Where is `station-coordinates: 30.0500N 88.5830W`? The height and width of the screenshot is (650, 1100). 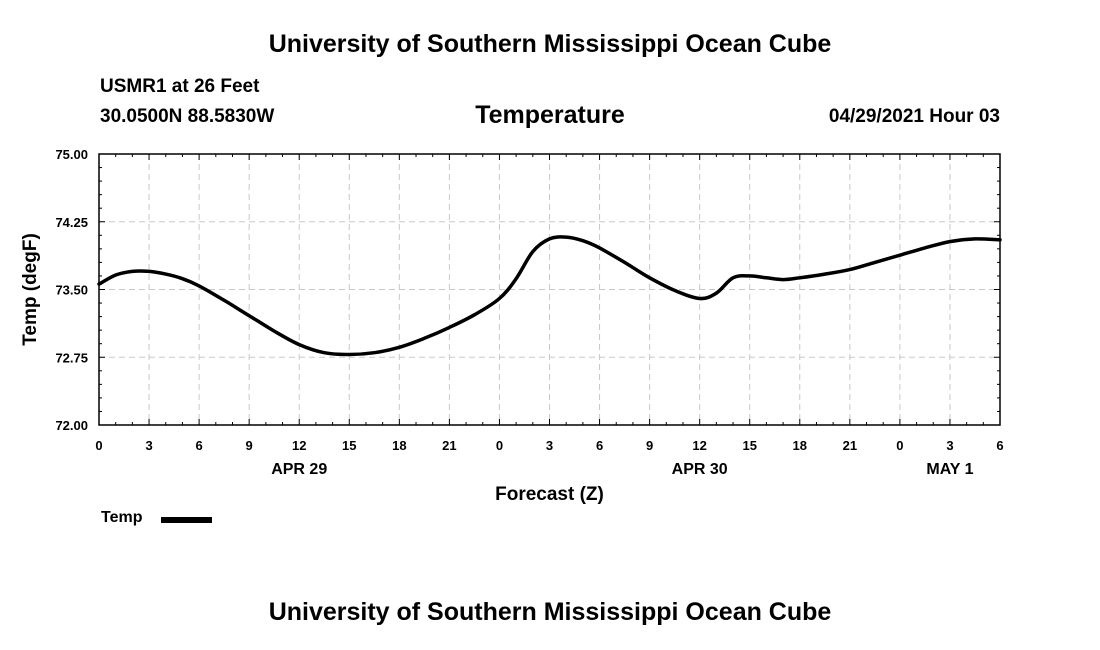 station-coordinates: 30.0500N 88.5830W is located at coordinates (187, 116).